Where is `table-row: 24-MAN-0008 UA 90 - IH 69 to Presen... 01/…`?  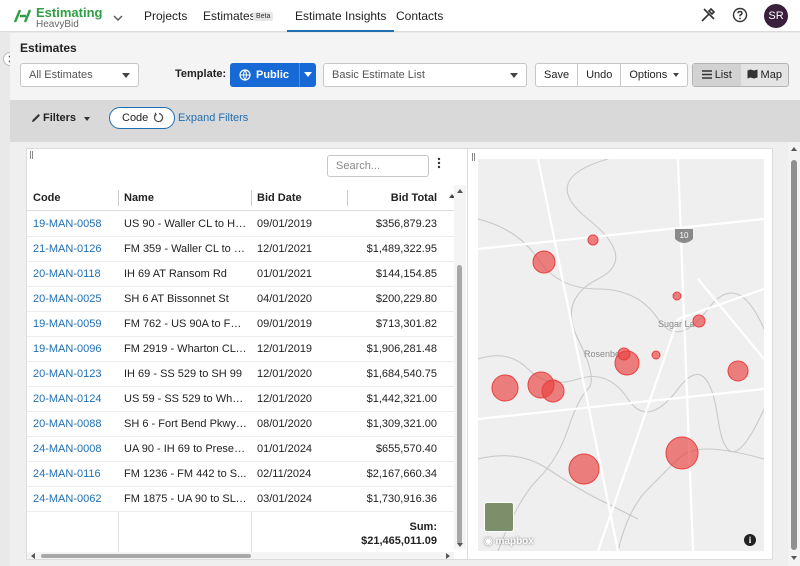 table-row: 24-MAN-0008 UA 90 - IH 69 to Presen... 01/… is located at coordinates (240, 449).